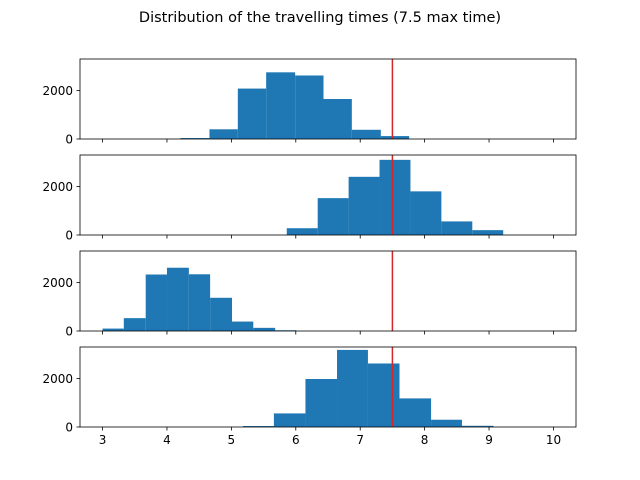 This screenshot has height=480, width=640. Describe the element at coordinates (296, 440) in the screenshot. I see `x-tick-label: 6` at that location.